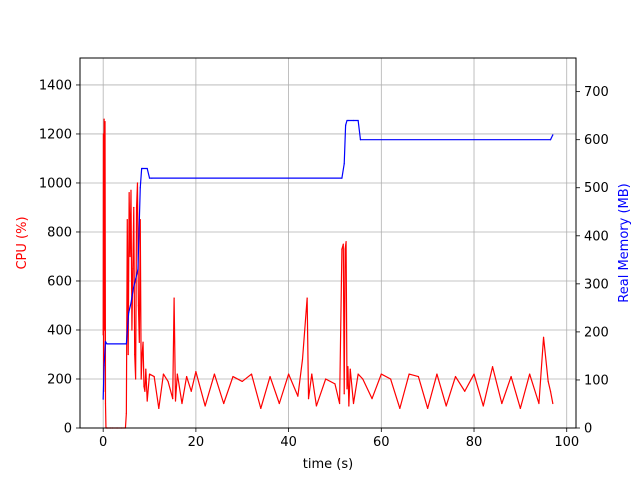 The height and width of the screenshot is (480, 640). Describe the element at coordinates (474, 442) in the screenshot. I see `x-tick-label: 80` at that location.